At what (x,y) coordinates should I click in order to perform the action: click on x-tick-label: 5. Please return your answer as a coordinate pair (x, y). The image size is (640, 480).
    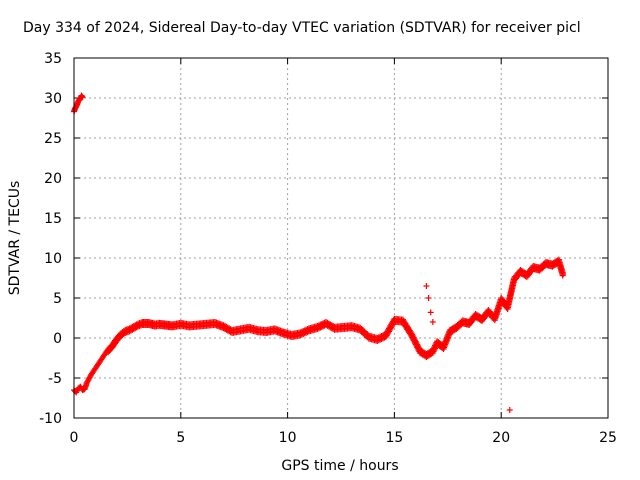
    Looking at the image, I should click on (180, 438).